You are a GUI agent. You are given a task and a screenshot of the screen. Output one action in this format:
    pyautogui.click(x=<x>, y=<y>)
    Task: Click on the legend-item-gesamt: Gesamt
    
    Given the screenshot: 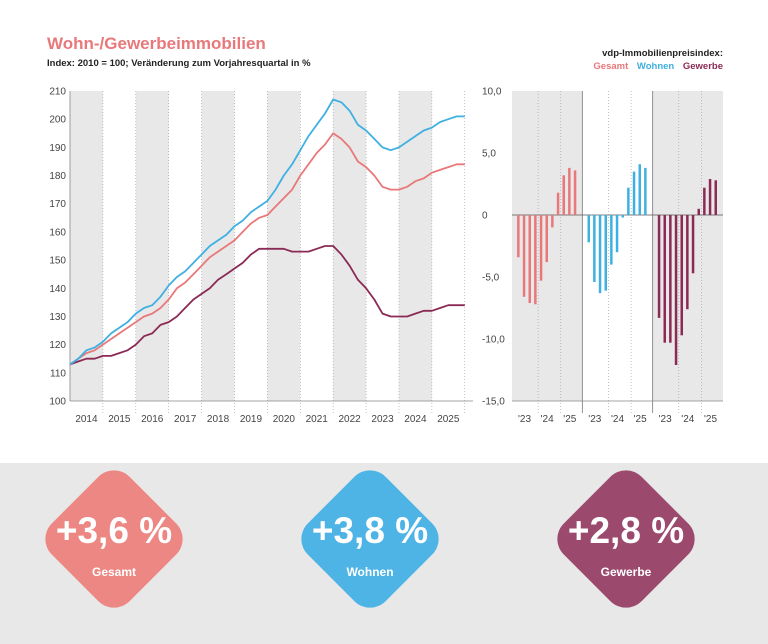 What is the action you would take?
    pyautogui.click(x=611, y=66)
    